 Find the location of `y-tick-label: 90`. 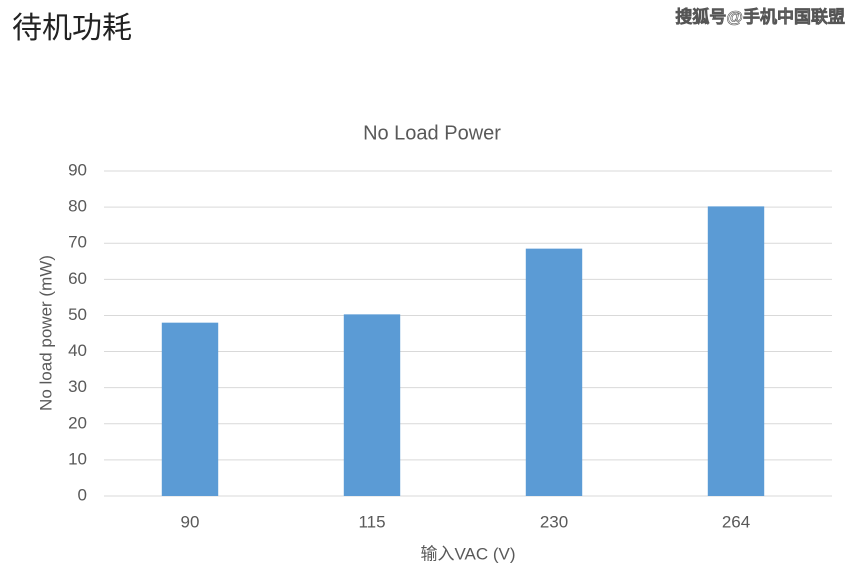

y-tick-label: 90 is located at coordinates (77, 169).